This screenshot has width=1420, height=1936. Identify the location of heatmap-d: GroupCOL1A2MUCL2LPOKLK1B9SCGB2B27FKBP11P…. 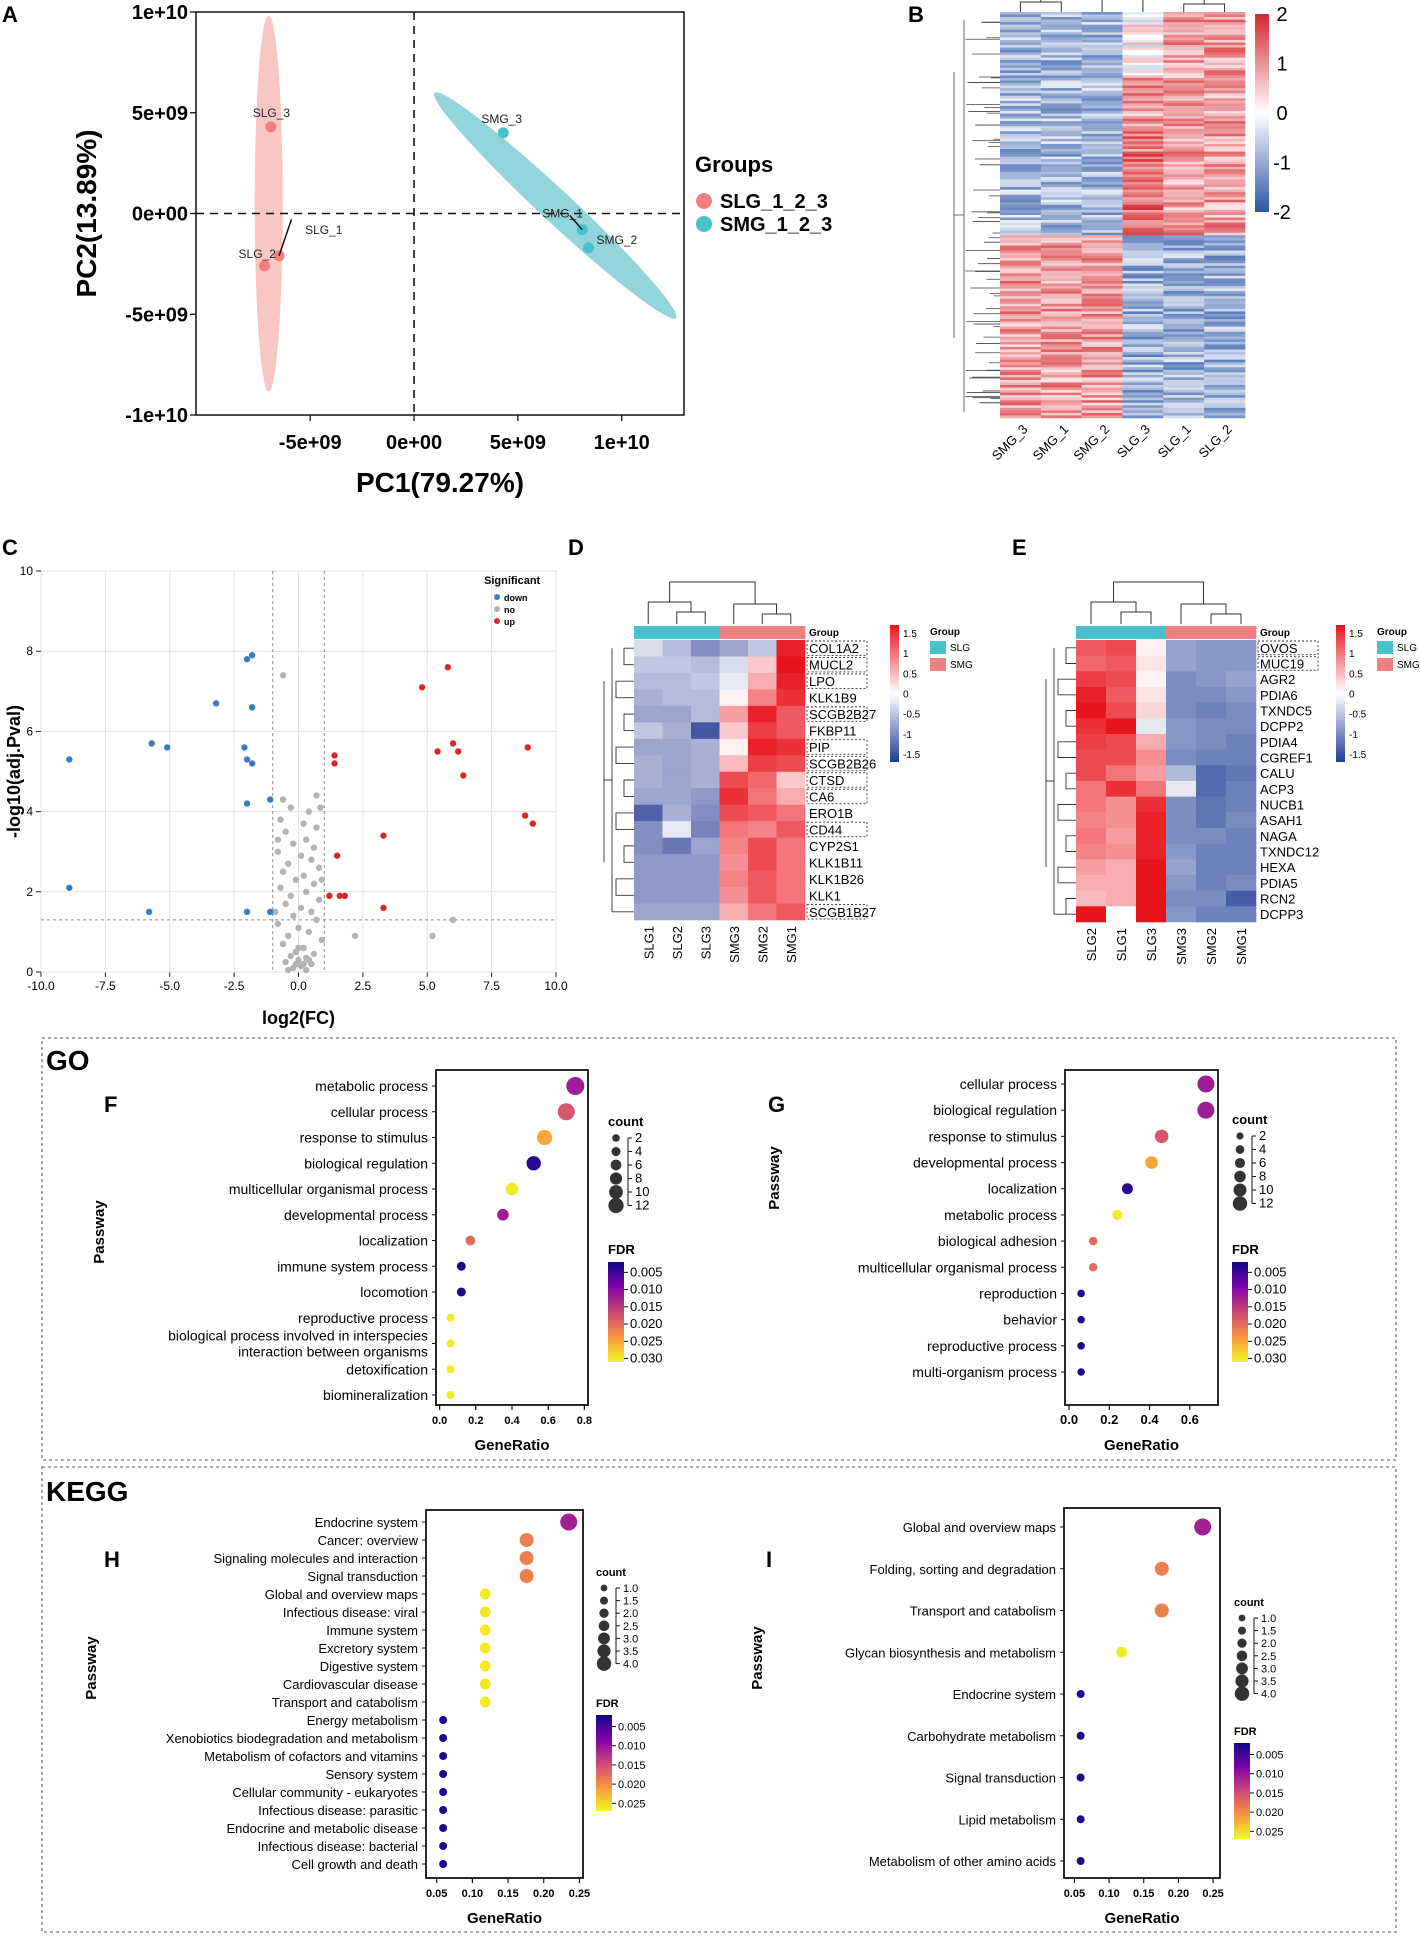
(788, 772).